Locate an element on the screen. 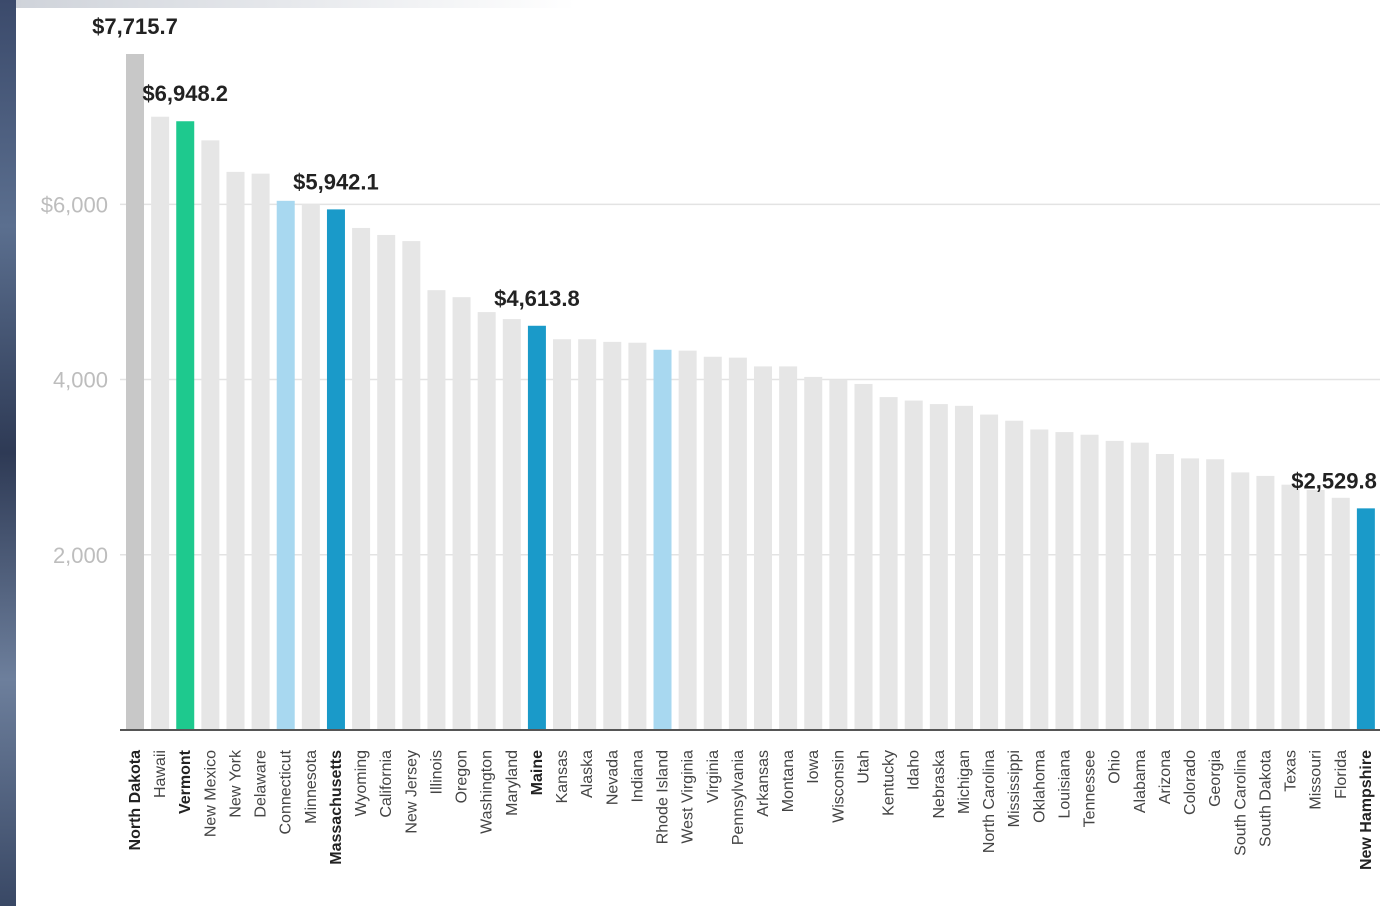 This screenshot has height=906, width=1388. x-label-oregon: Oregon is located at coordinates (462, 776).